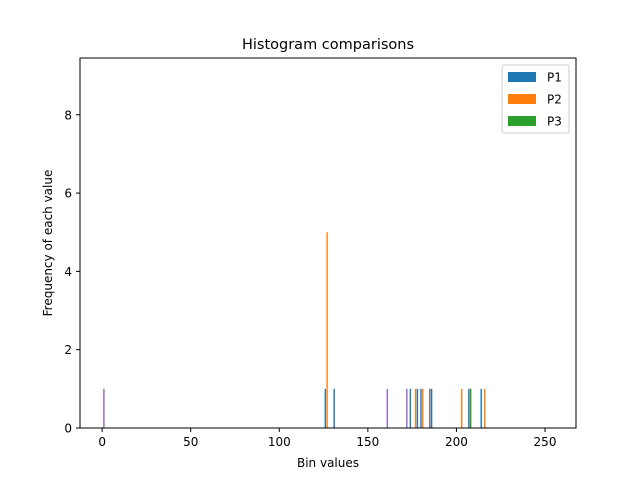  What do you see at coordinates (68, 350) in the screenshot?
I see `y-tick-label: 2` at bounding box center [68, 350].